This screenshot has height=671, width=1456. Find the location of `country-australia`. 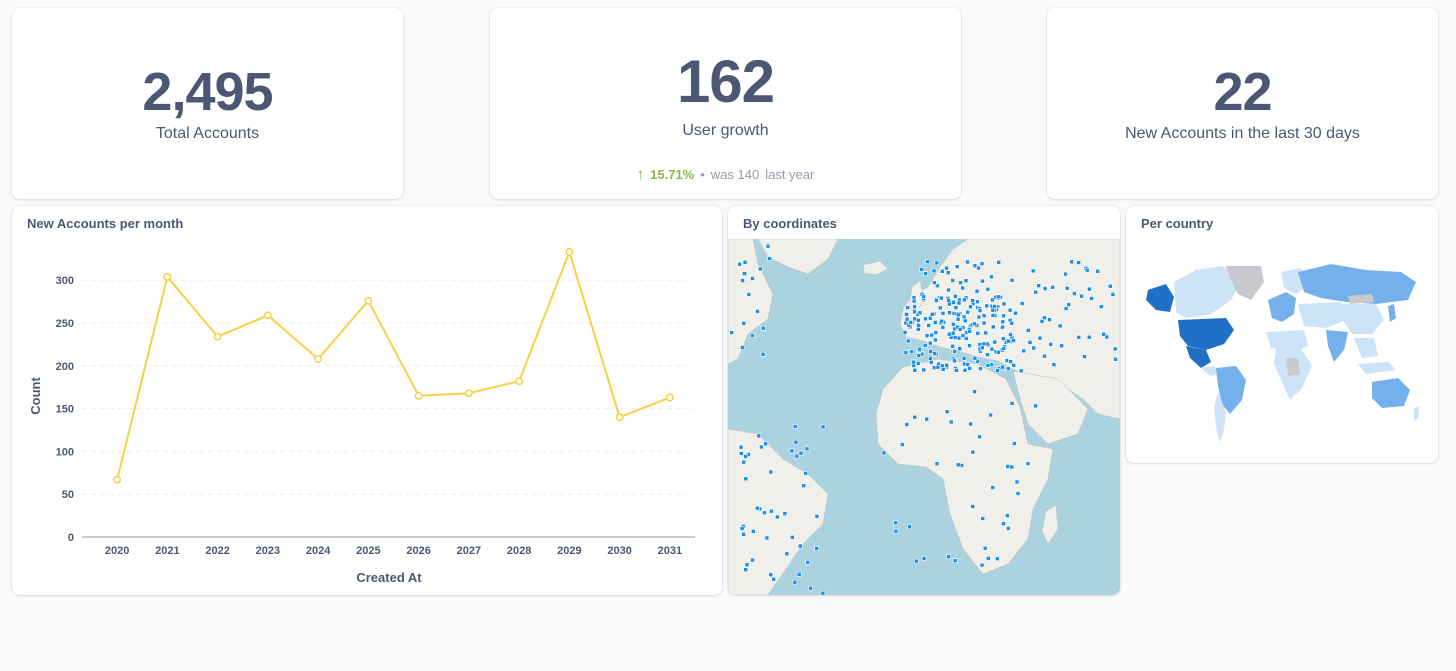

country-australia is located at coordinates (1391, 393).